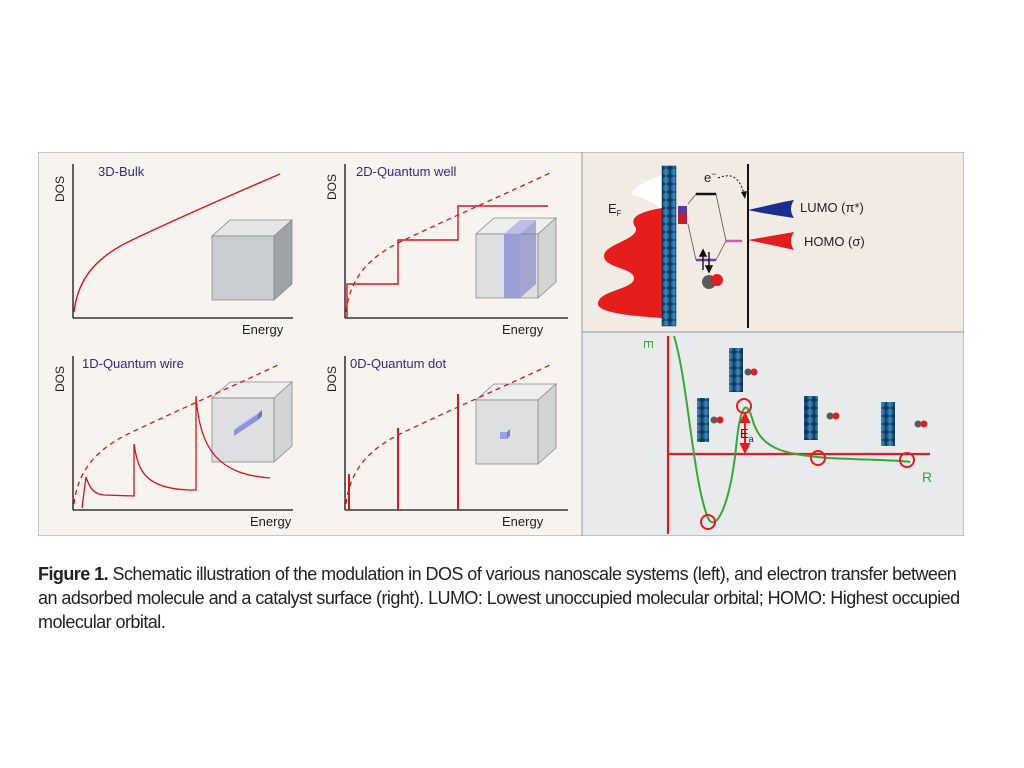 The width and height of the screenshot is (1024, 768). I want to click on slab-adsorbed, so click(710, 420).